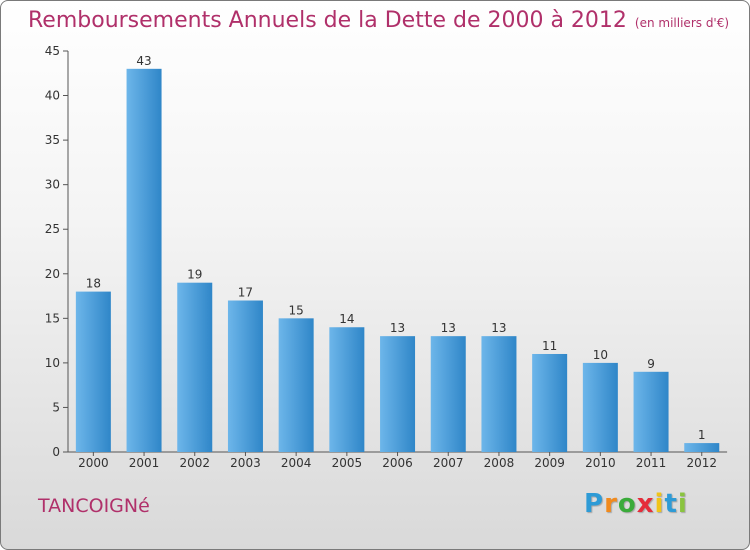 The image size is (750, 550). I want to click on bar-value-label: 11, so click(549, 346).